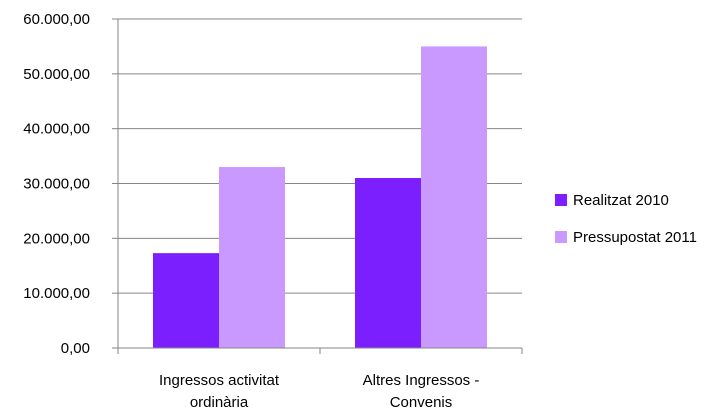 This screenshot has height=414, width=717. What do you see at coordinates (56, 74) in the screenshot?
I see `y-tick-label: 50.000,00` at bounding box center [56, 74].